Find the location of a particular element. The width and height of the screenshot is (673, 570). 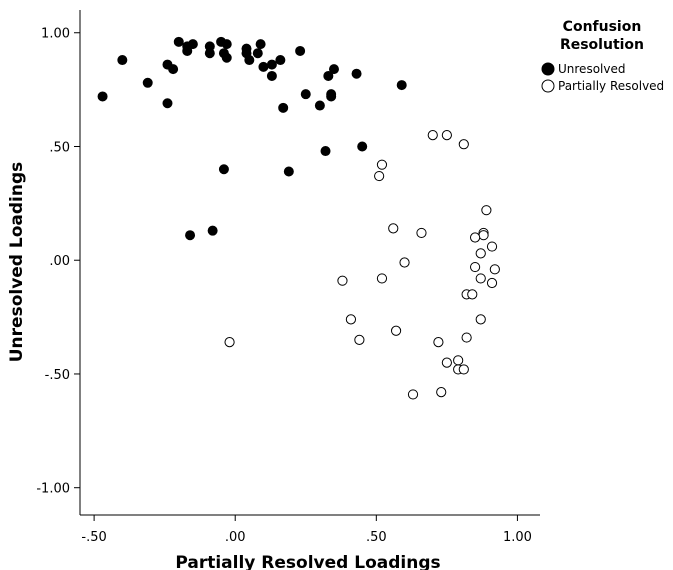

legend-label: Partially Resolved is located at coordinates (611, 86).